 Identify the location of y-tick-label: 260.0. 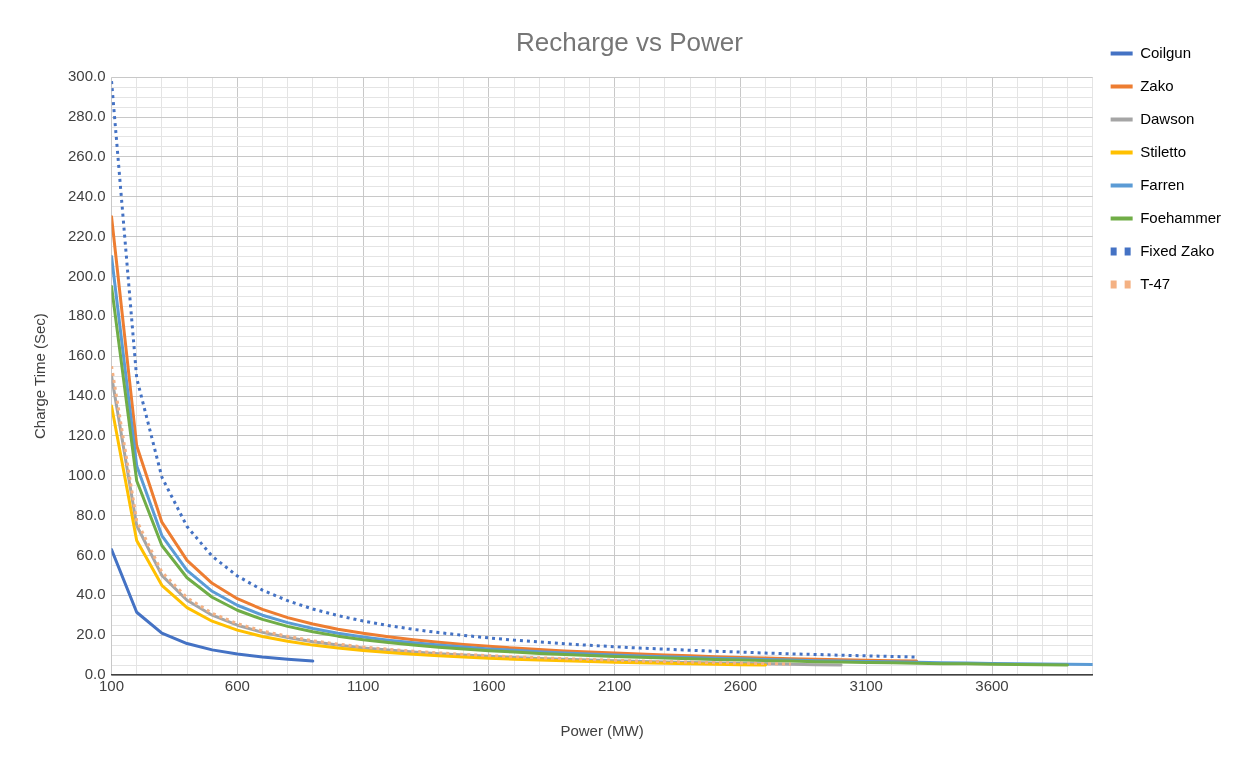
(86, 156).